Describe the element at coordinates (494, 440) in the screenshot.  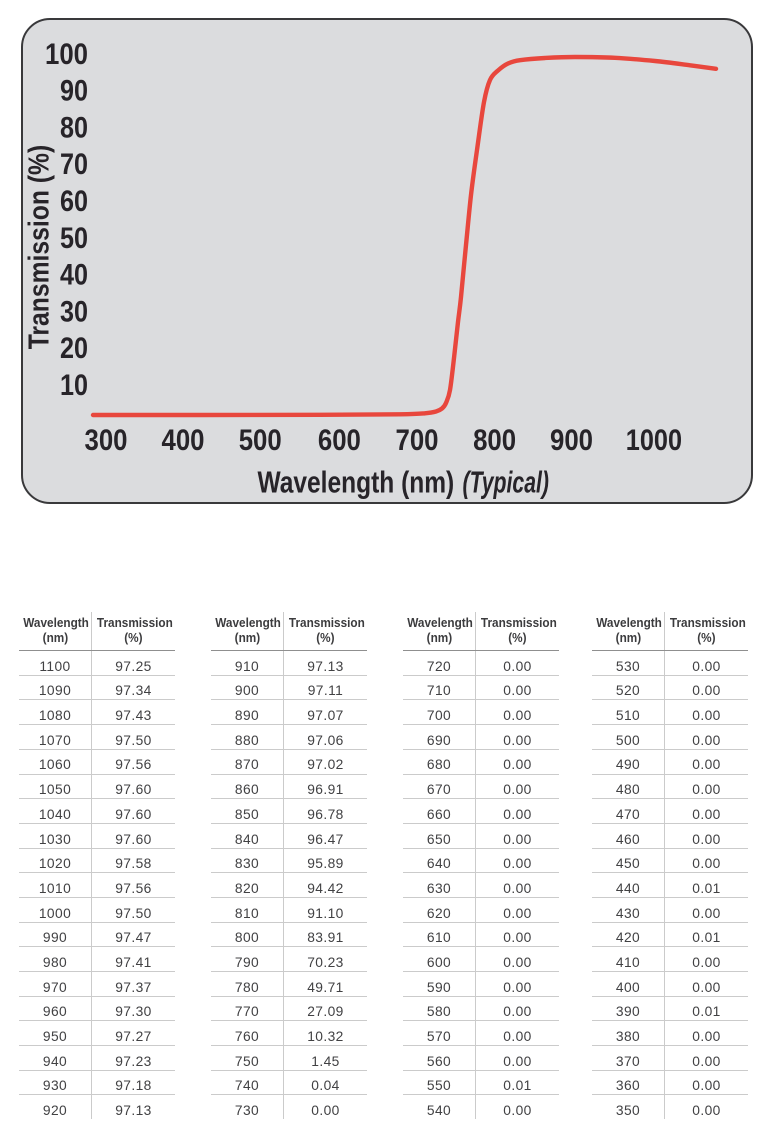
I see `svg-text: 800` at that location.